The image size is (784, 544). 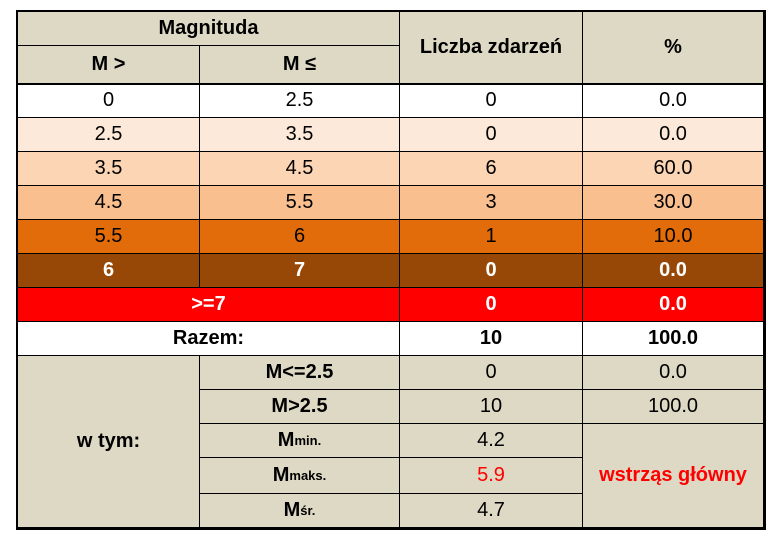 What do you see at coordinates (292, 510) in the screenshot?
I see `m-avg-base: M` at bounding box center [292, 510].